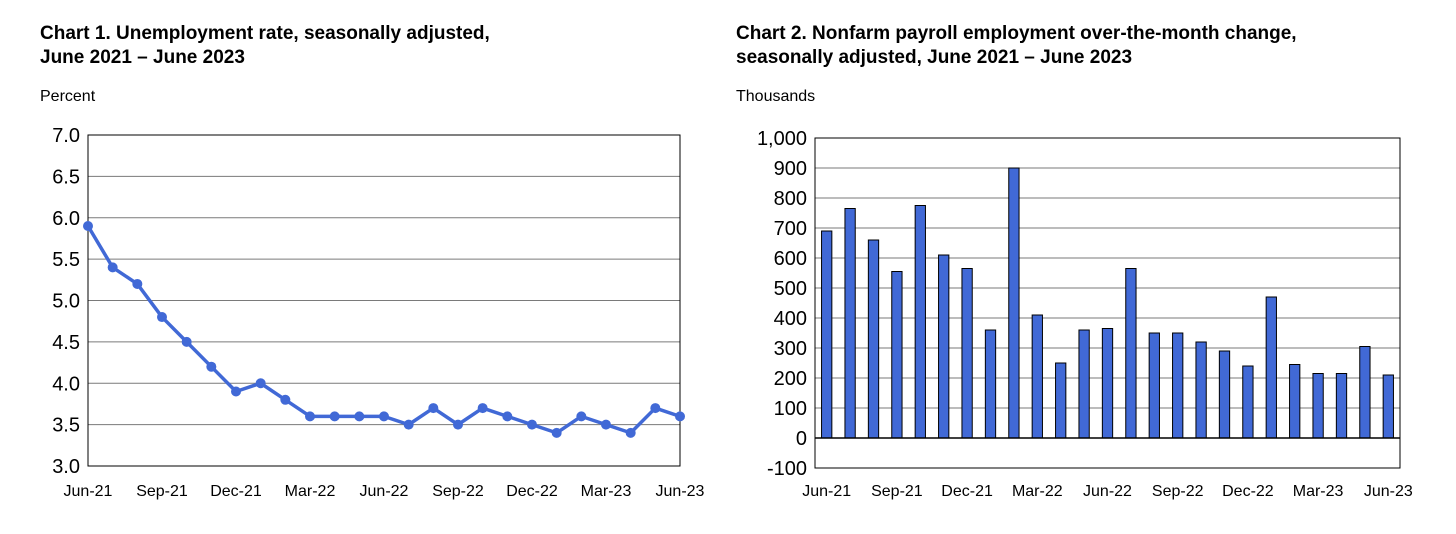 Image resolution: width=1456 pixels, height=534 pixels. What do you see at coordinates (790, 319) in the screenshot?
I see `chart-2-y-tick-label: 400` at bounding box center [790, 319].